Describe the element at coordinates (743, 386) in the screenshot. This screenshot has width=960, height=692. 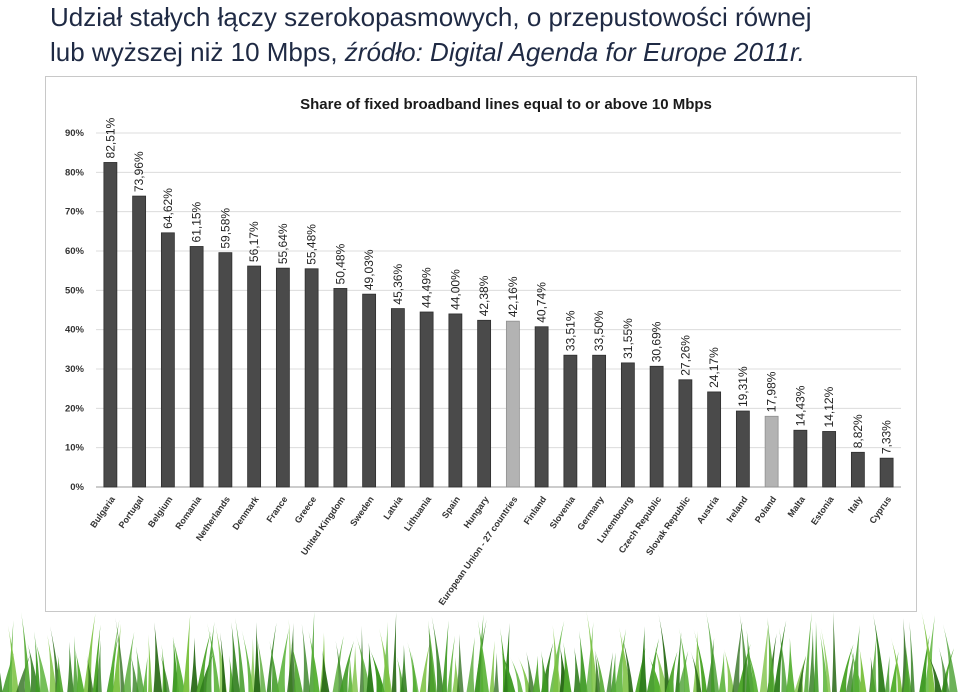
I see `data-label: 19,31%` at that location.